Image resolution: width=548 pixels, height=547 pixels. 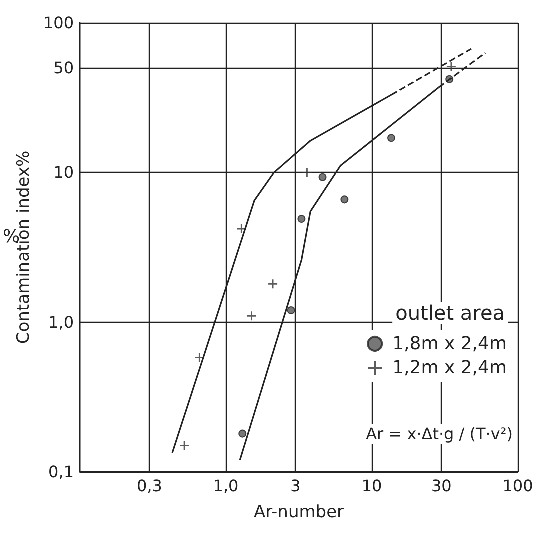 What do you see at coordinates (64, 172) in the screenshot?
I see `y-tick-label: 10` at bounding box center [64, 172].